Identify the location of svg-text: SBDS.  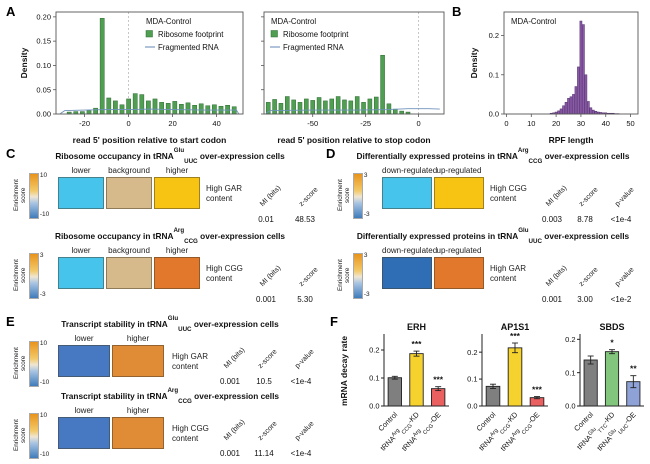
(611, 327).